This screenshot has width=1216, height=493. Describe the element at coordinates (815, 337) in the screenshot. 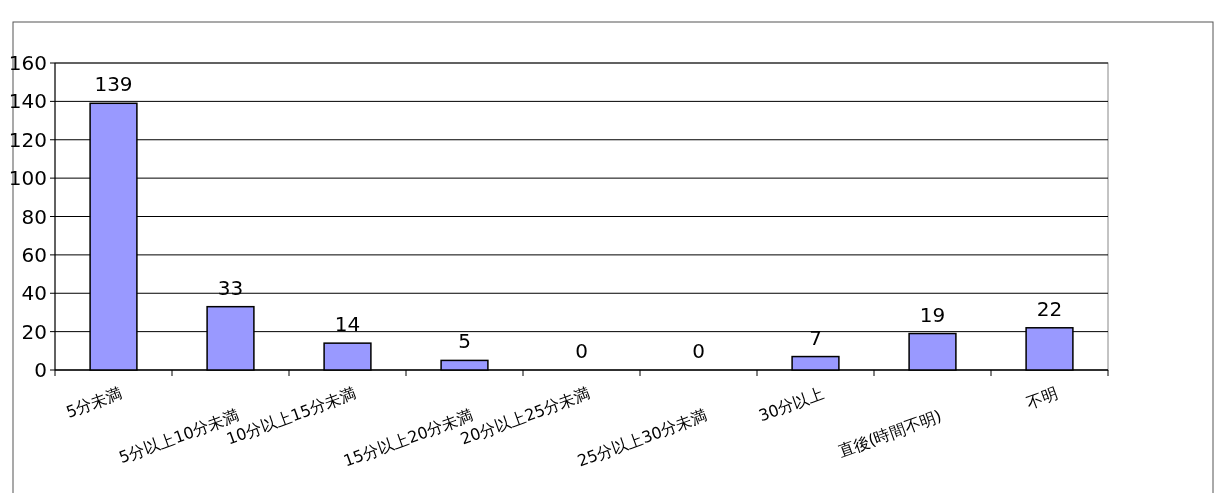

I see `data-label: 7` at that location.